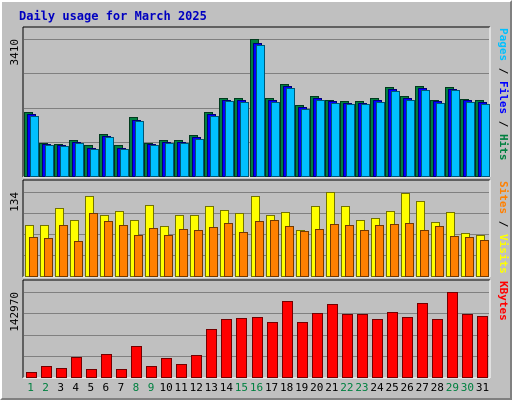  I want to click on x-tick-label: 28, so click(437, 387).